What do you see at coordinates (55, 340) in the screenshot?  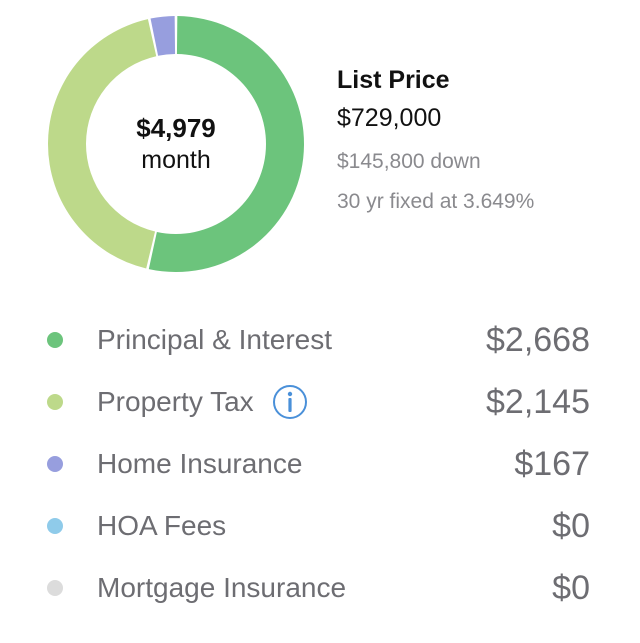 I see `principal-interest-dot` at bounding box center [55, 340].